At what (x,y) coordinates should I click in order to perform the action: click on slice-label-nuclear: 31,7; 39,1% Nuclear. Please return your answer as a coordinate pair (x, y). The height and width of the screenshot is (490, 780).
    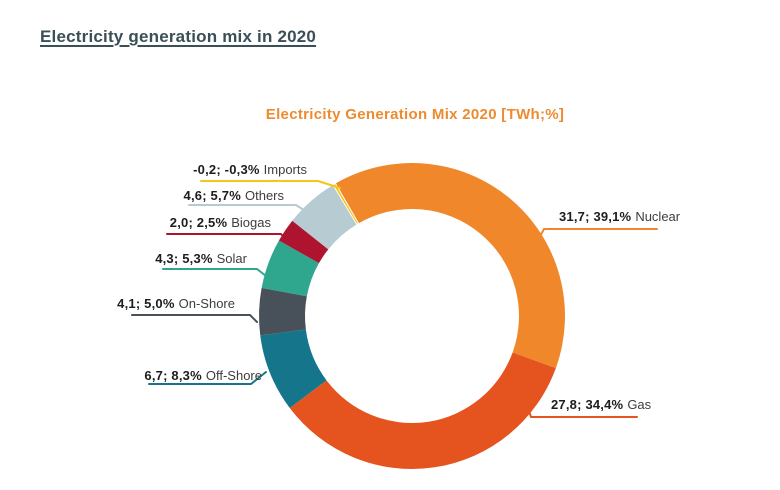
    Looking at the image, I should click on (619, 217).